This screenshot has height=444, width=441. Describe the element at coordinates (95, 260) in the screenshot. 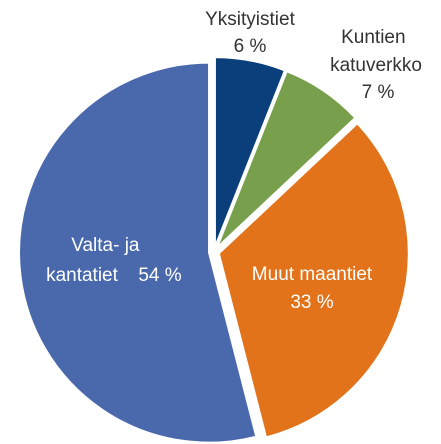

I see `slice-label: Valta- ja kantatiet` at that location.